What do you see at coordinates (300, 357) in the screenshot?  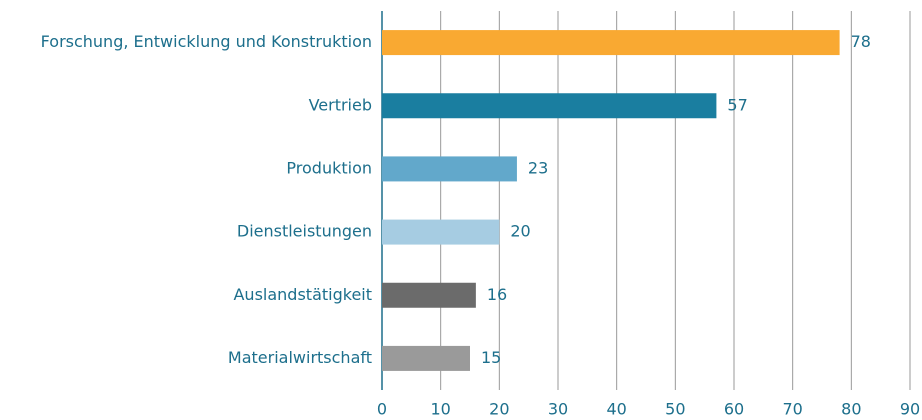 I see `y-tick-label: Materialwirtschaft` at bounding box center [300, 357].